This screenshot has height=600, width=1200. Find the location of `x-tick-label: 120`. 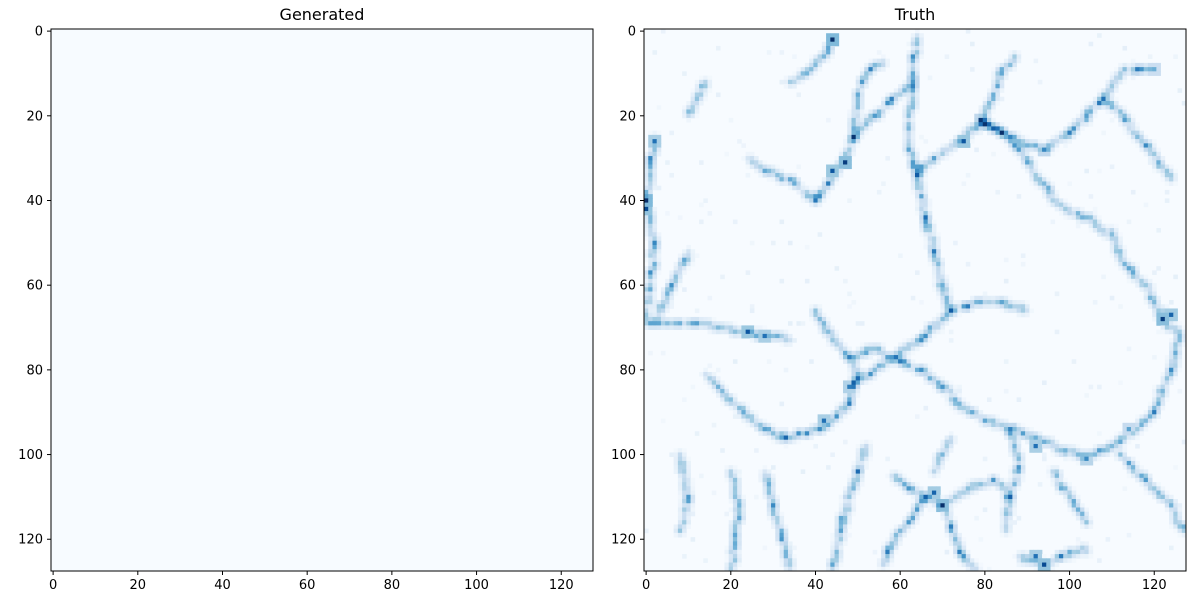

x-tick-label: 120 is located at coordinates (561, 585).